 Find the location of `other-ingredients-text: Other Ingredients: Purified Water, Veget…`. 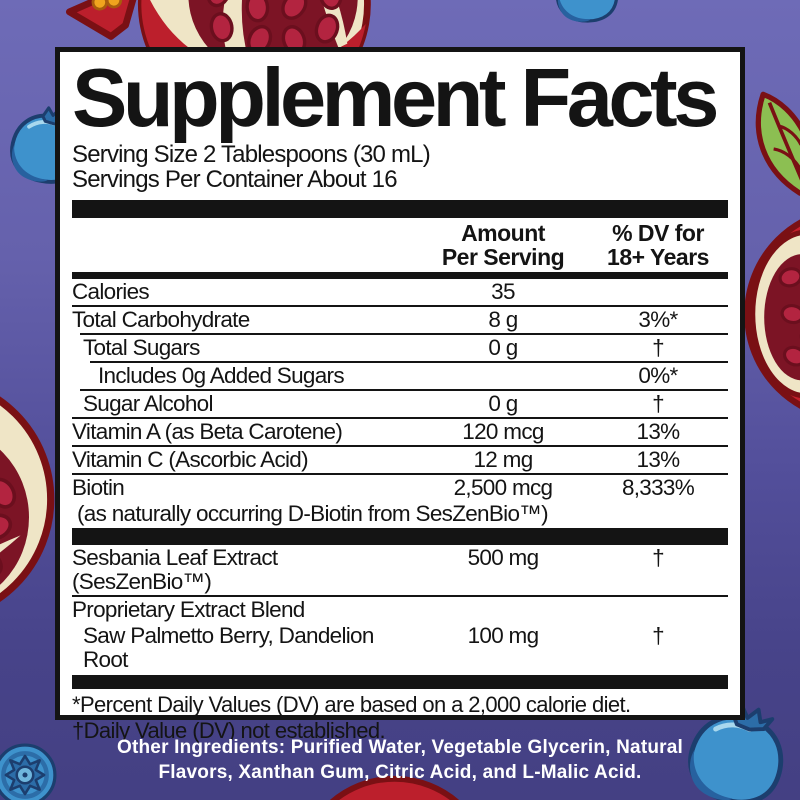

other-ingredients-text: Other Ingredients: Purified Water, Veget… is located at coordinates (400, 760).